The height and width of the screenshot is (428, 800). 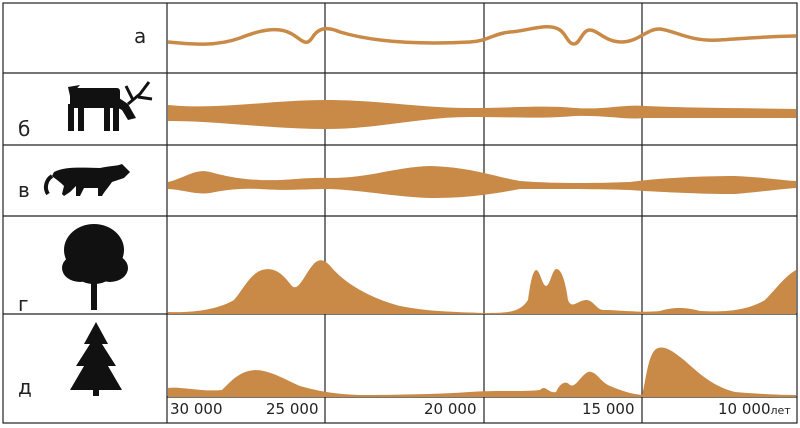 What do you see at coordinates (450, 409) in the screenshot?
I see `axis-tick-label: 20 000` at bounding box center [450, 409].